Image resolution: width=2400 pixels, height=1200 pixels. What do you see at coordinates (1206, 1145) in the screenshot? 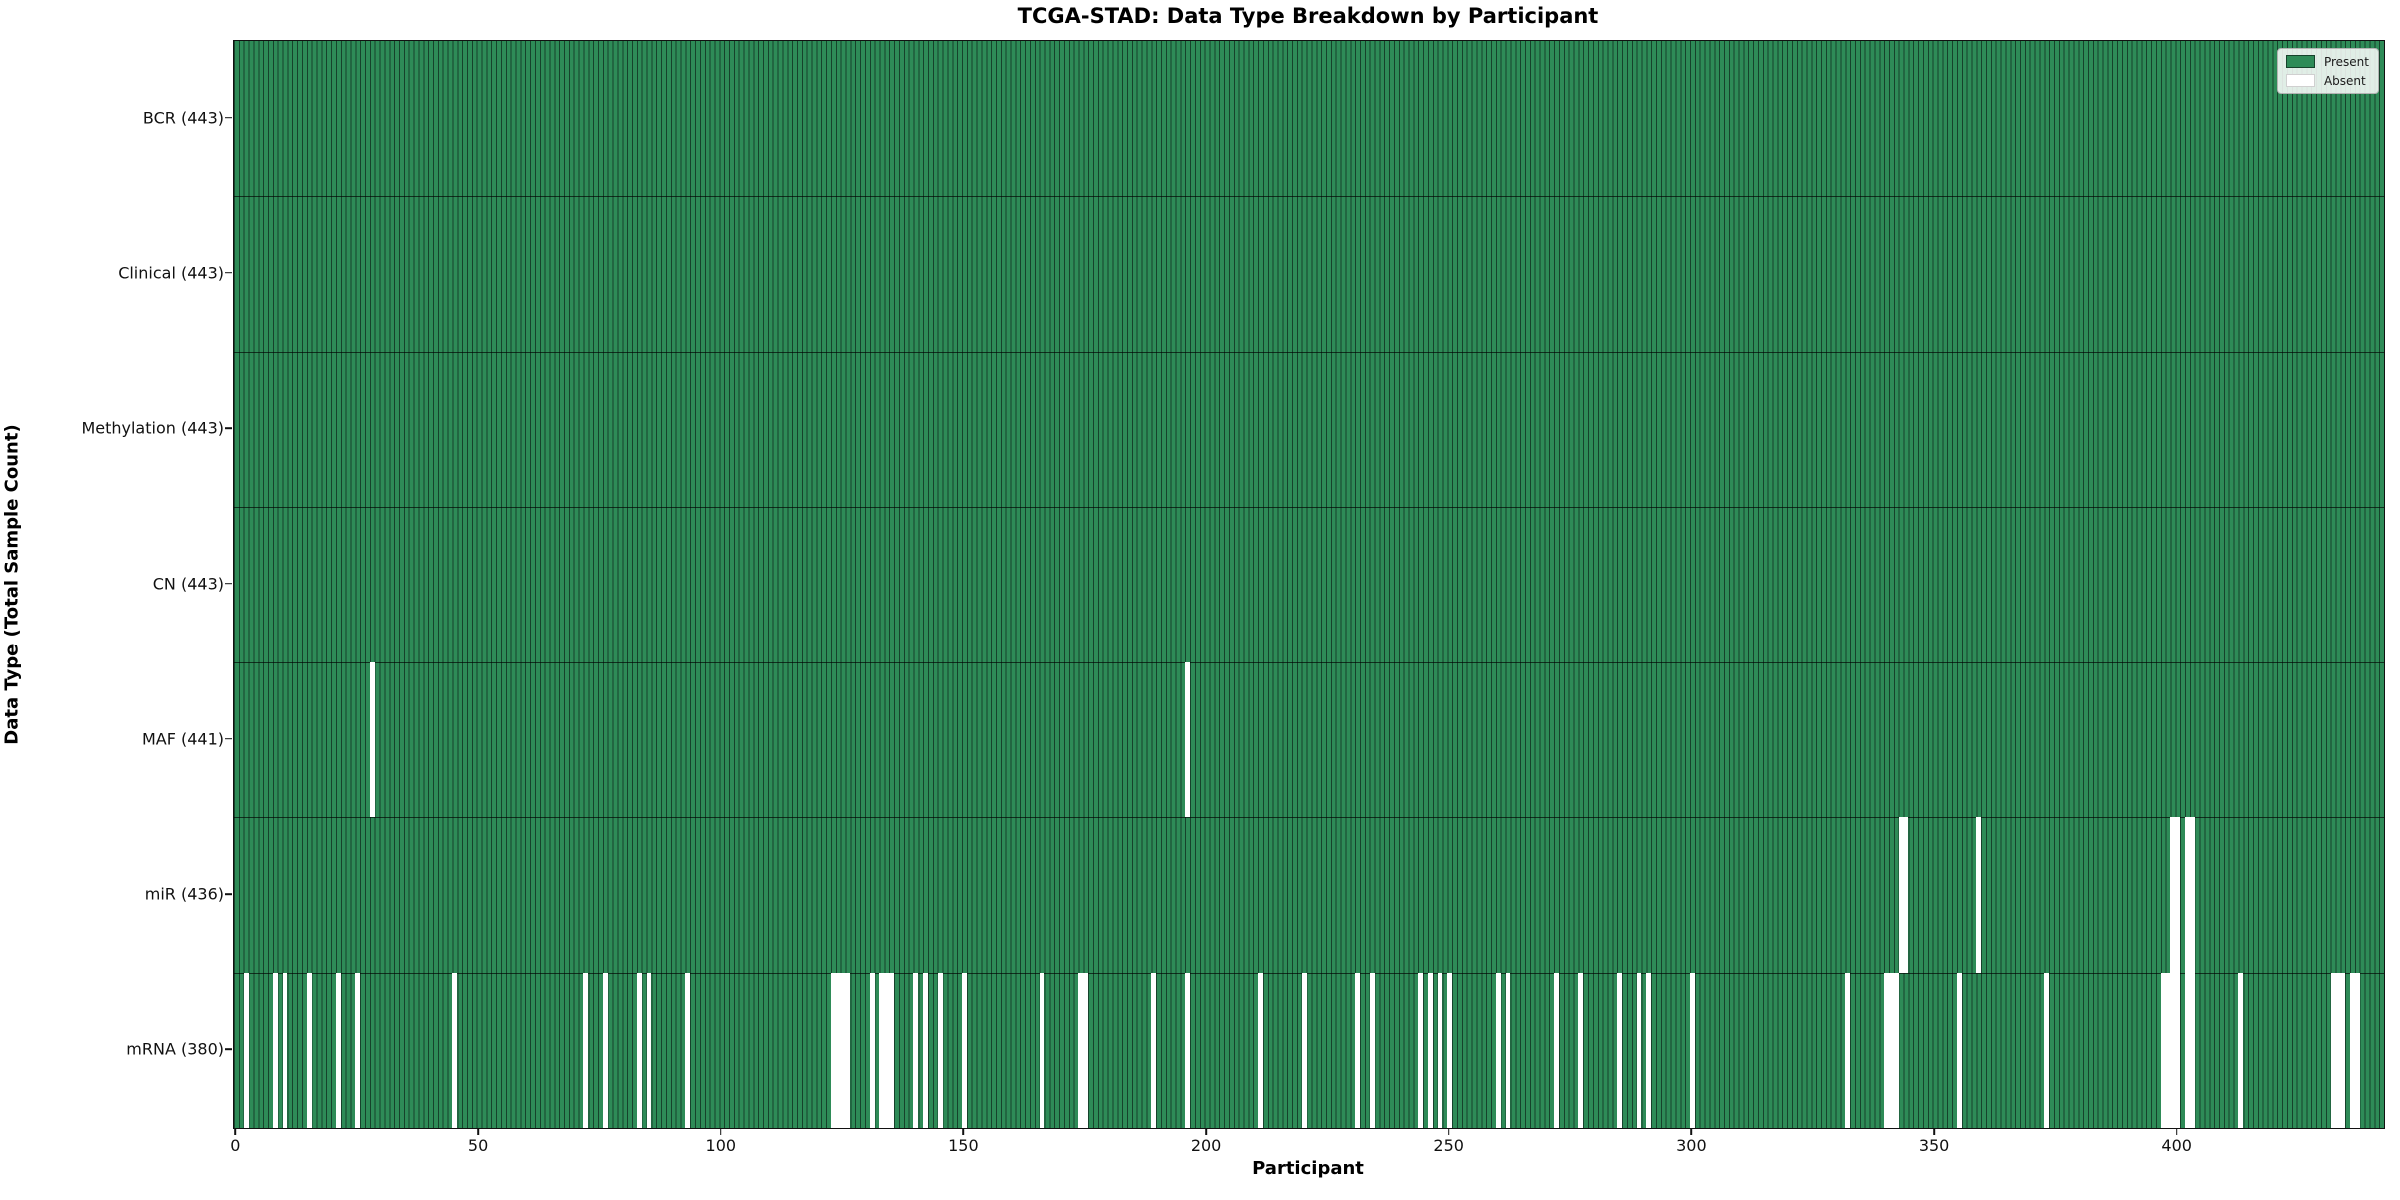
I see `x-tick-label-200: 200` at bounding box center [1206, 1145].